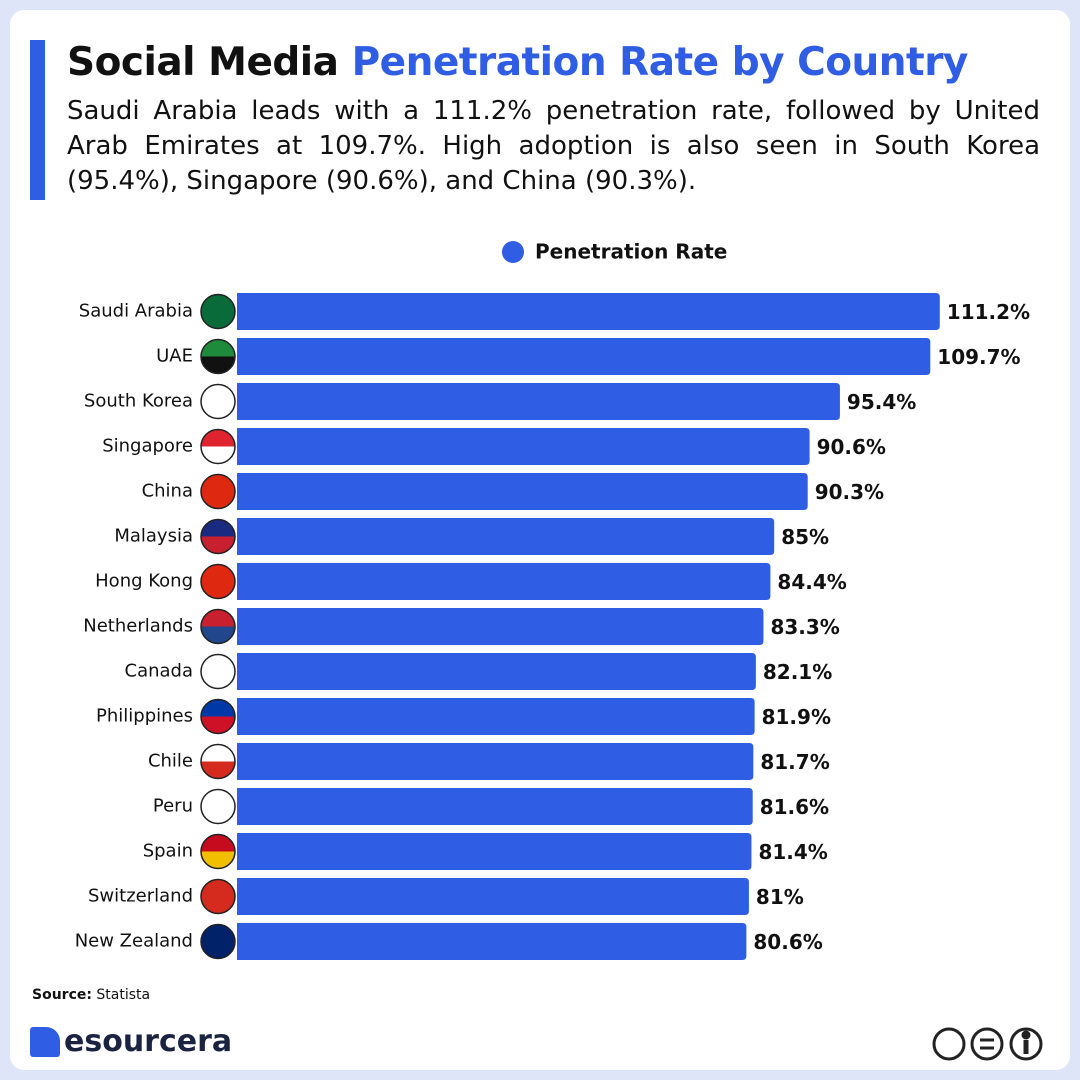  Describe the element at coordinates (987, 1044) in the screenshot. I see `cc-icons` at that location.